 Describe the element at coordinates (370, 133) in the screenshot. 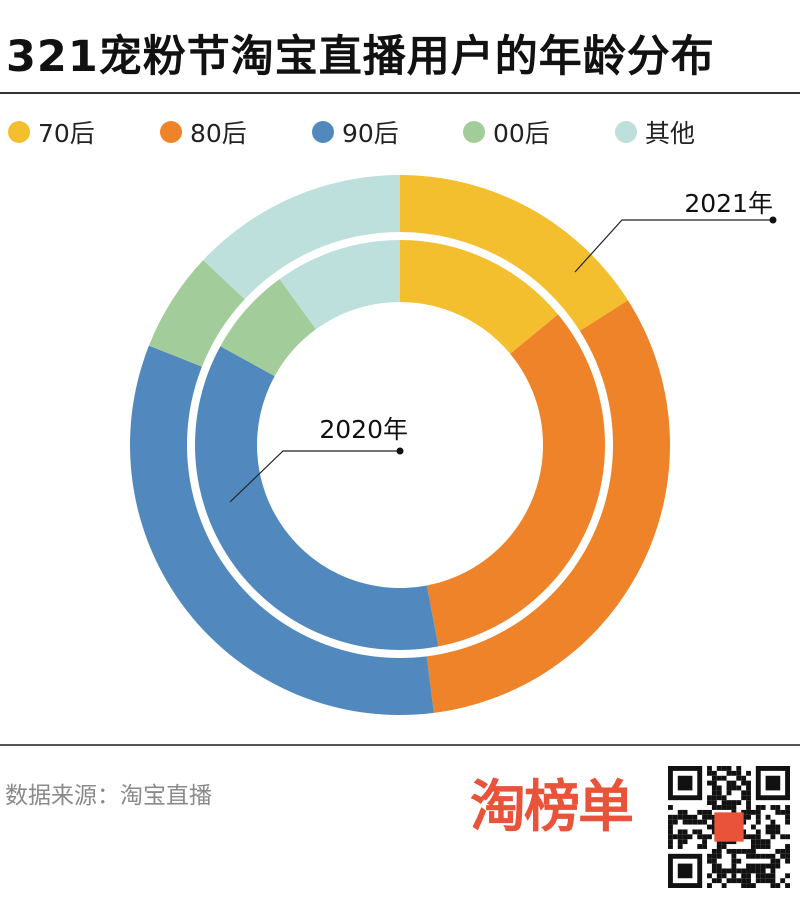

I see `legend-label: 90后` at that location.